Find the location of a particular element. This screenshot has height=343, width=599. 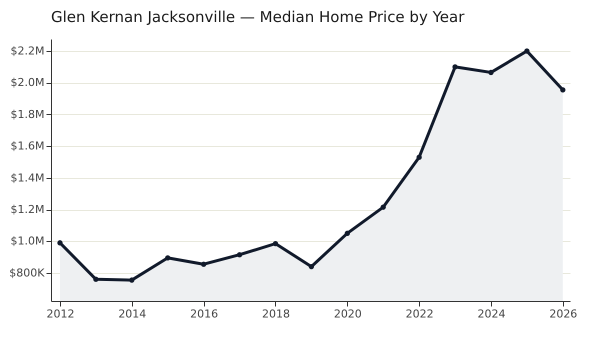

y-tick-label: $1.4M is located at coordinates (27, 177).